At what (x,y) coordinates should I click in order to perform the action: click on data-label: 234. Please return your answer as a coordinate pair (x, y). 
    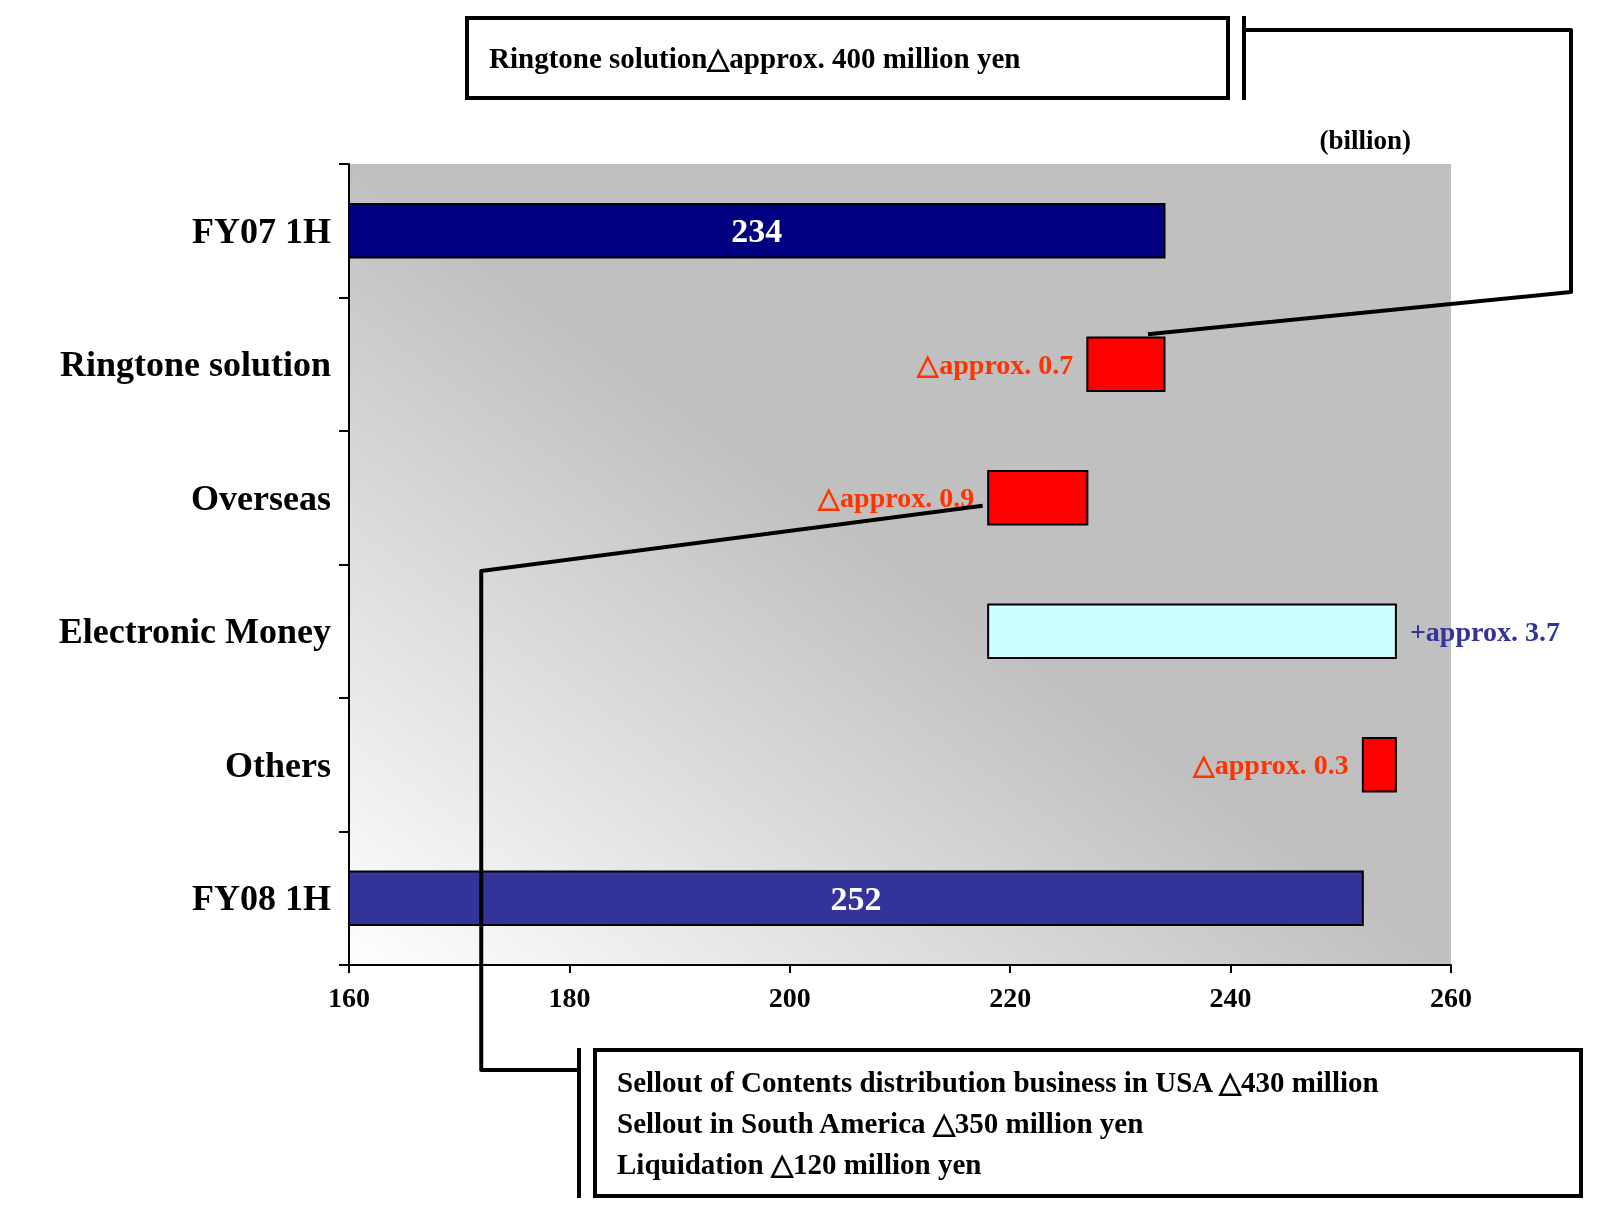
    Looking at the image, I should click on (757, 231).